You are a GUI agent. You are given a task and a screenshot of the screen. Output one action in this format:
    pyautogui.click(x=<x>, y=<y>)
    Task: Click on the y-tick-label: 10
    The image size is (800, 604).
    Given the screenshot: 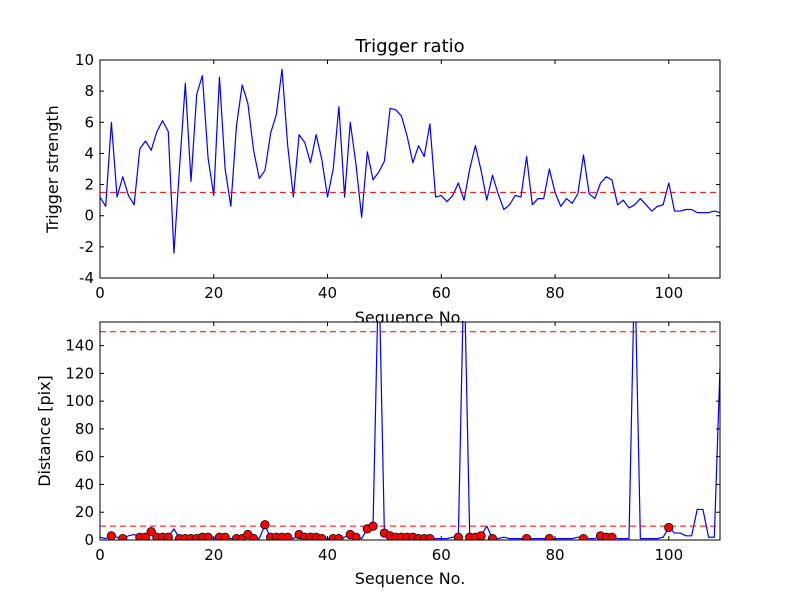 What is the action you would take?
    pyautogui.click(x=84, y=60)
    